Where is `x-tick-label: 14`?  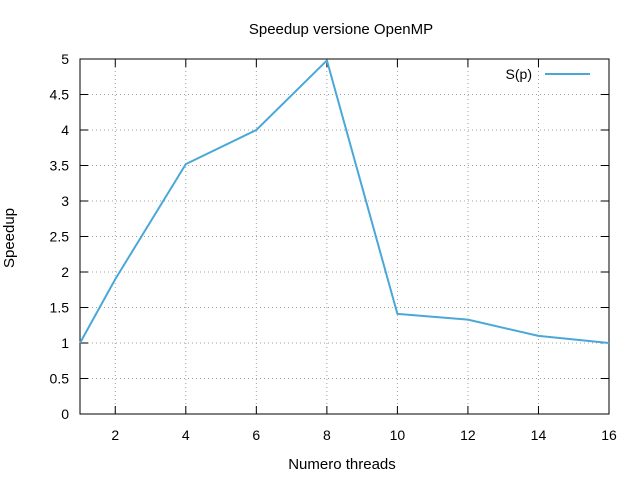 x-tick-label: 14 is located at coordinates (539, 435).